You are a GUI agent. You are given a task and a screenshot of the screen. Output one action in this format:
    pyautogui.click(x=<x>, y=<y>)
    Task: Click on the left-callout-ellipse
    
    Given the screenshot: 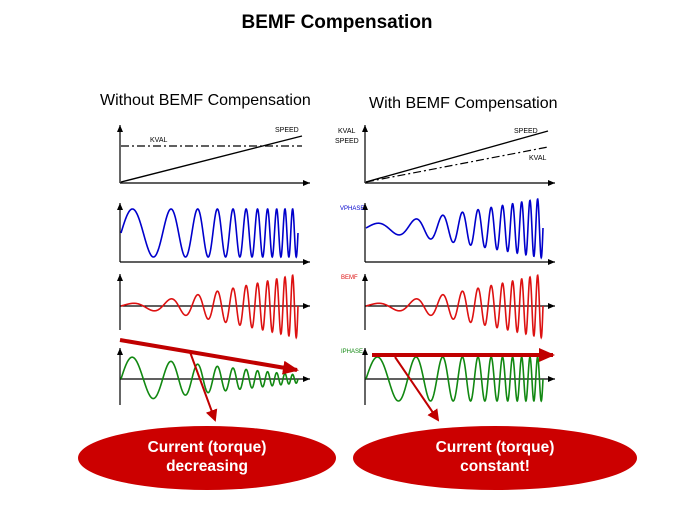 What is the action you would take?
    pyautogui.click(x=207, y=458)
    